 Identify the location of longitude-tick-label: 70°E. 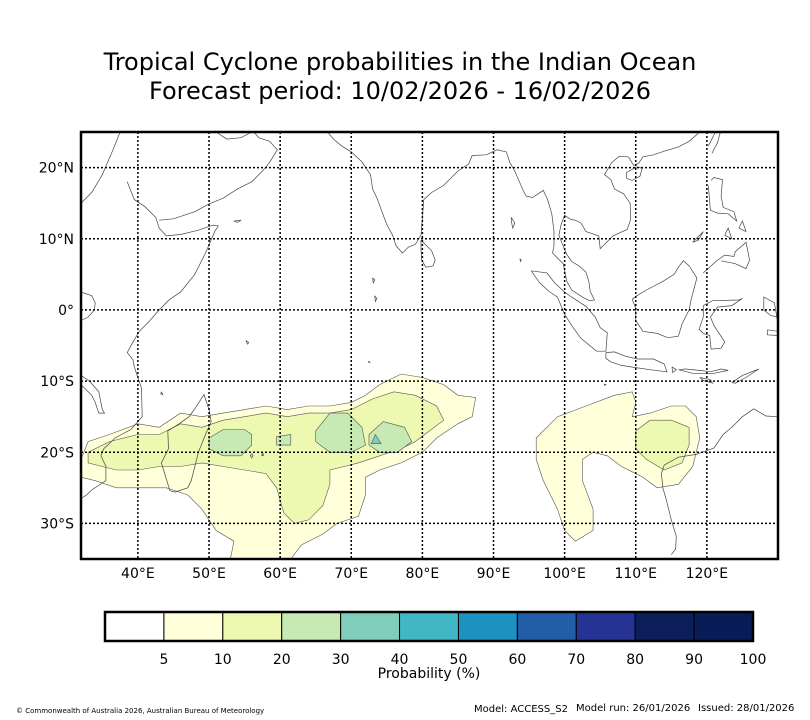
(351, 574).